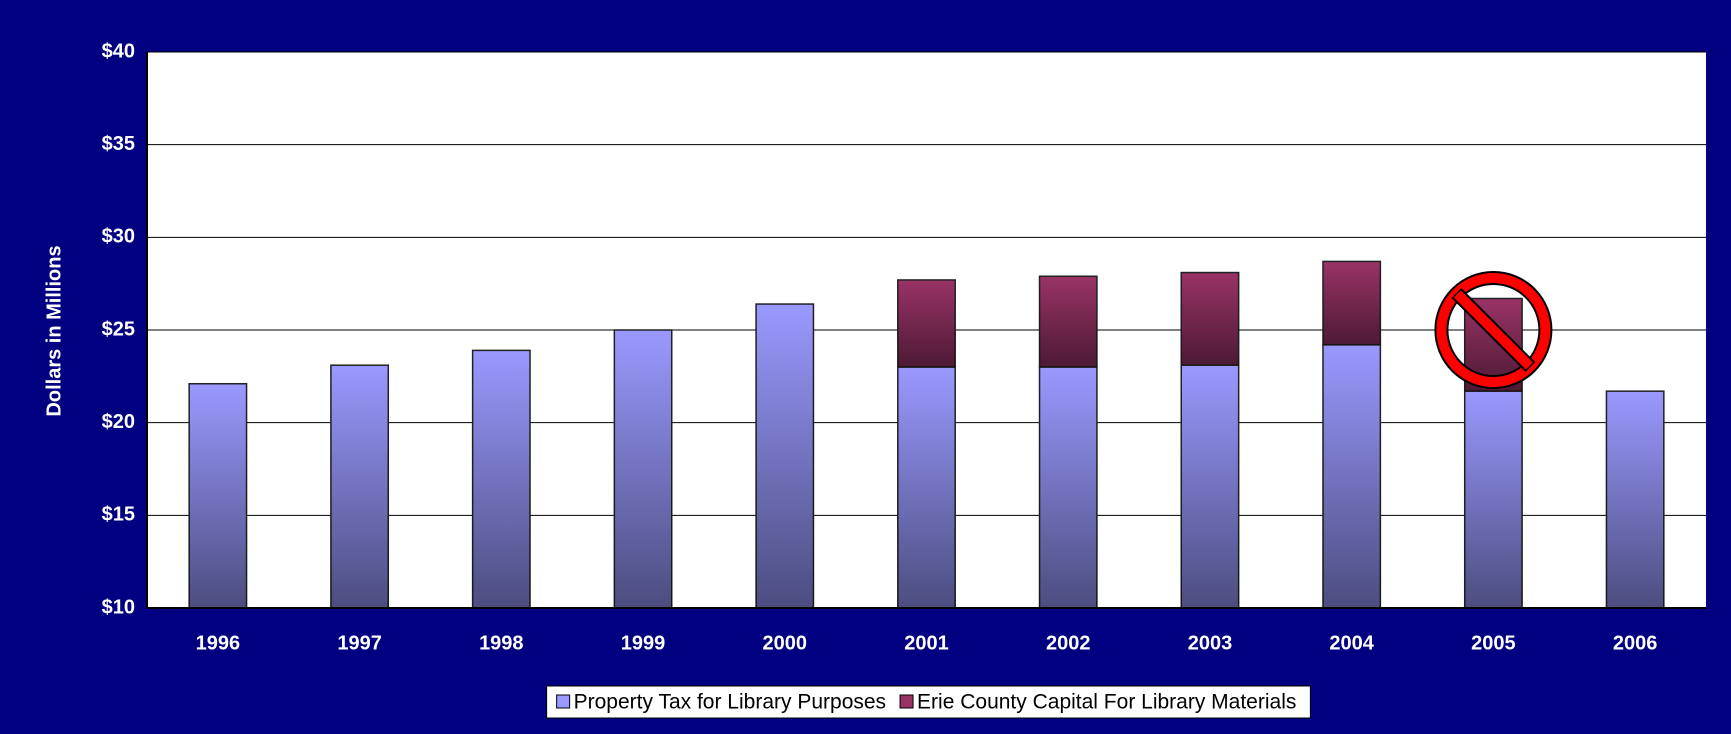  I want to click on x-tick-label: 2003, so click(1210, 643).